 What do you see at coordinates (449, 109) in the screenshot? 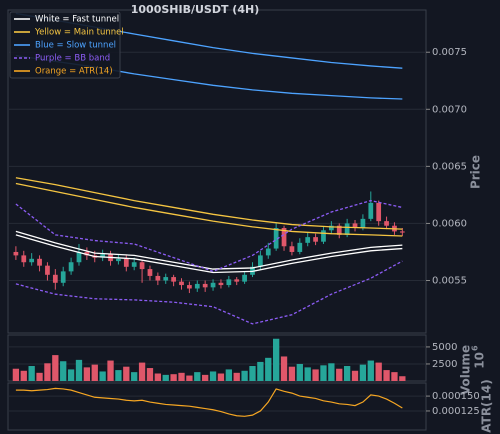
I see `y-tick-label: 0.0070` at bounding box center [449, 109].